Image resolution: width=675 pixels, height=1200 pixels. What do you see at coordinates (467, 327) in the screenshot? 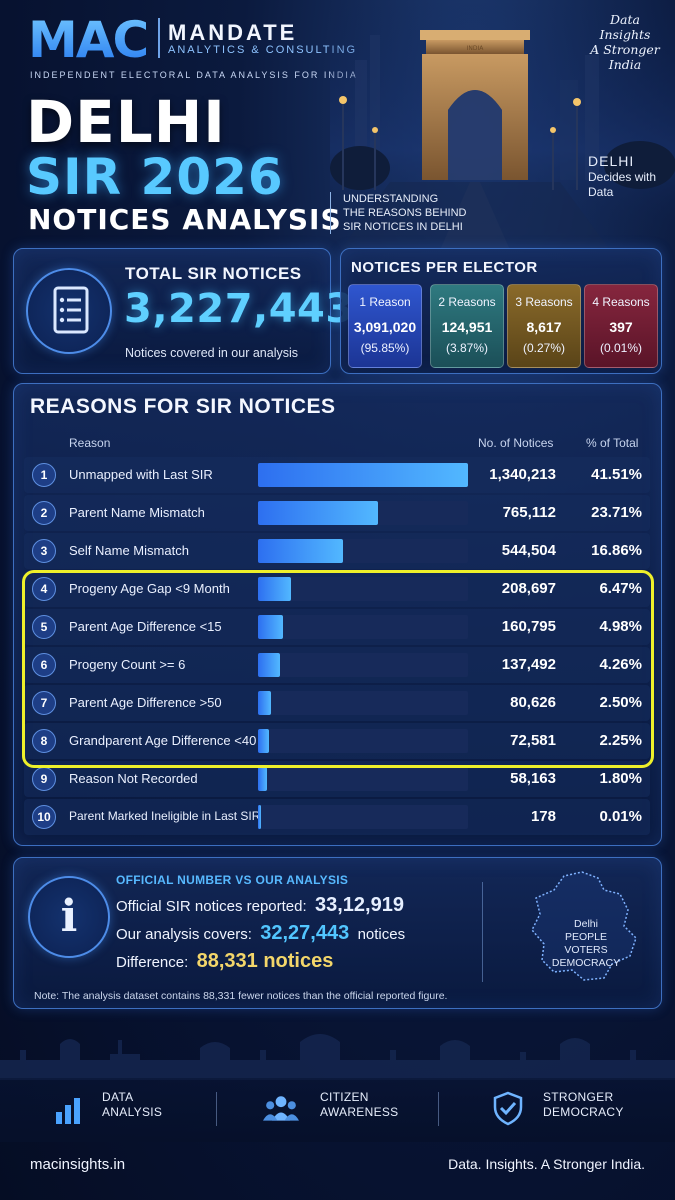
I see `box-value: 124,951` at bounding box center [467, 327].